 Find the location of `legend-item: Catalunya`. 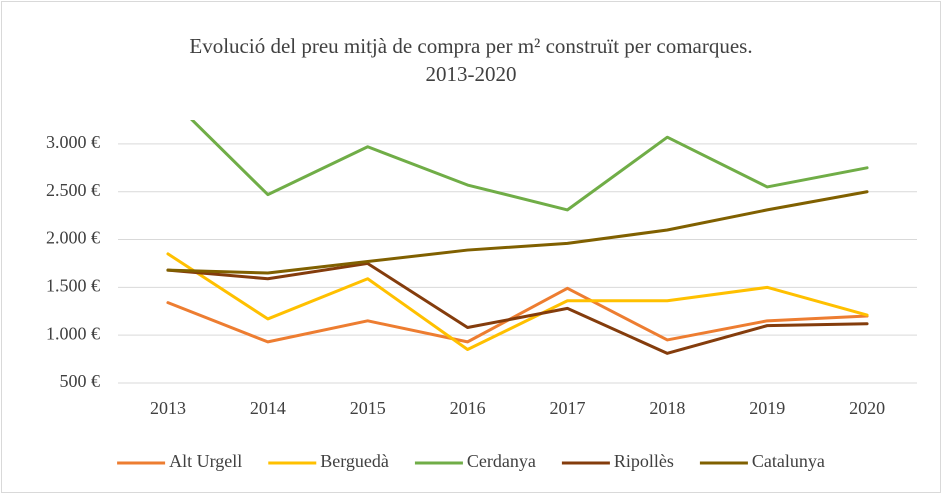

legend-item: Catalunya is located at coordinates (762, 461).